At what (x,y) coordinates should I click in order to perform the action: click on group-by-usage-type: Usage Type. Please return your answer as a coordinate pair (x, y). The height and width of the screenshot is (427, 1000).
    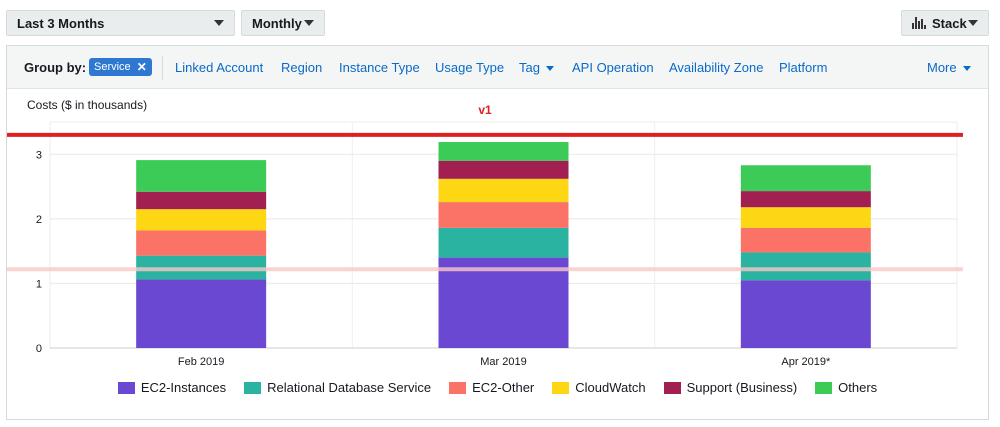
    Looking at the image, I should click on (470, 67).